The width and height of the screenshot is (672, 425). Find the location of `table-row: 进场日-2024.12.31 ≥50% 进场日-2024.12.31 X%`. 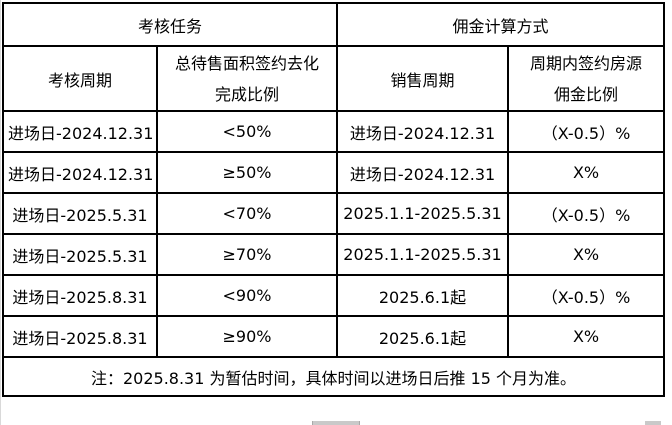

table-row: 进场日-2024.12.31 ≥50% 进场日-2024.12.31 X% is located at coordinates (334, 172).